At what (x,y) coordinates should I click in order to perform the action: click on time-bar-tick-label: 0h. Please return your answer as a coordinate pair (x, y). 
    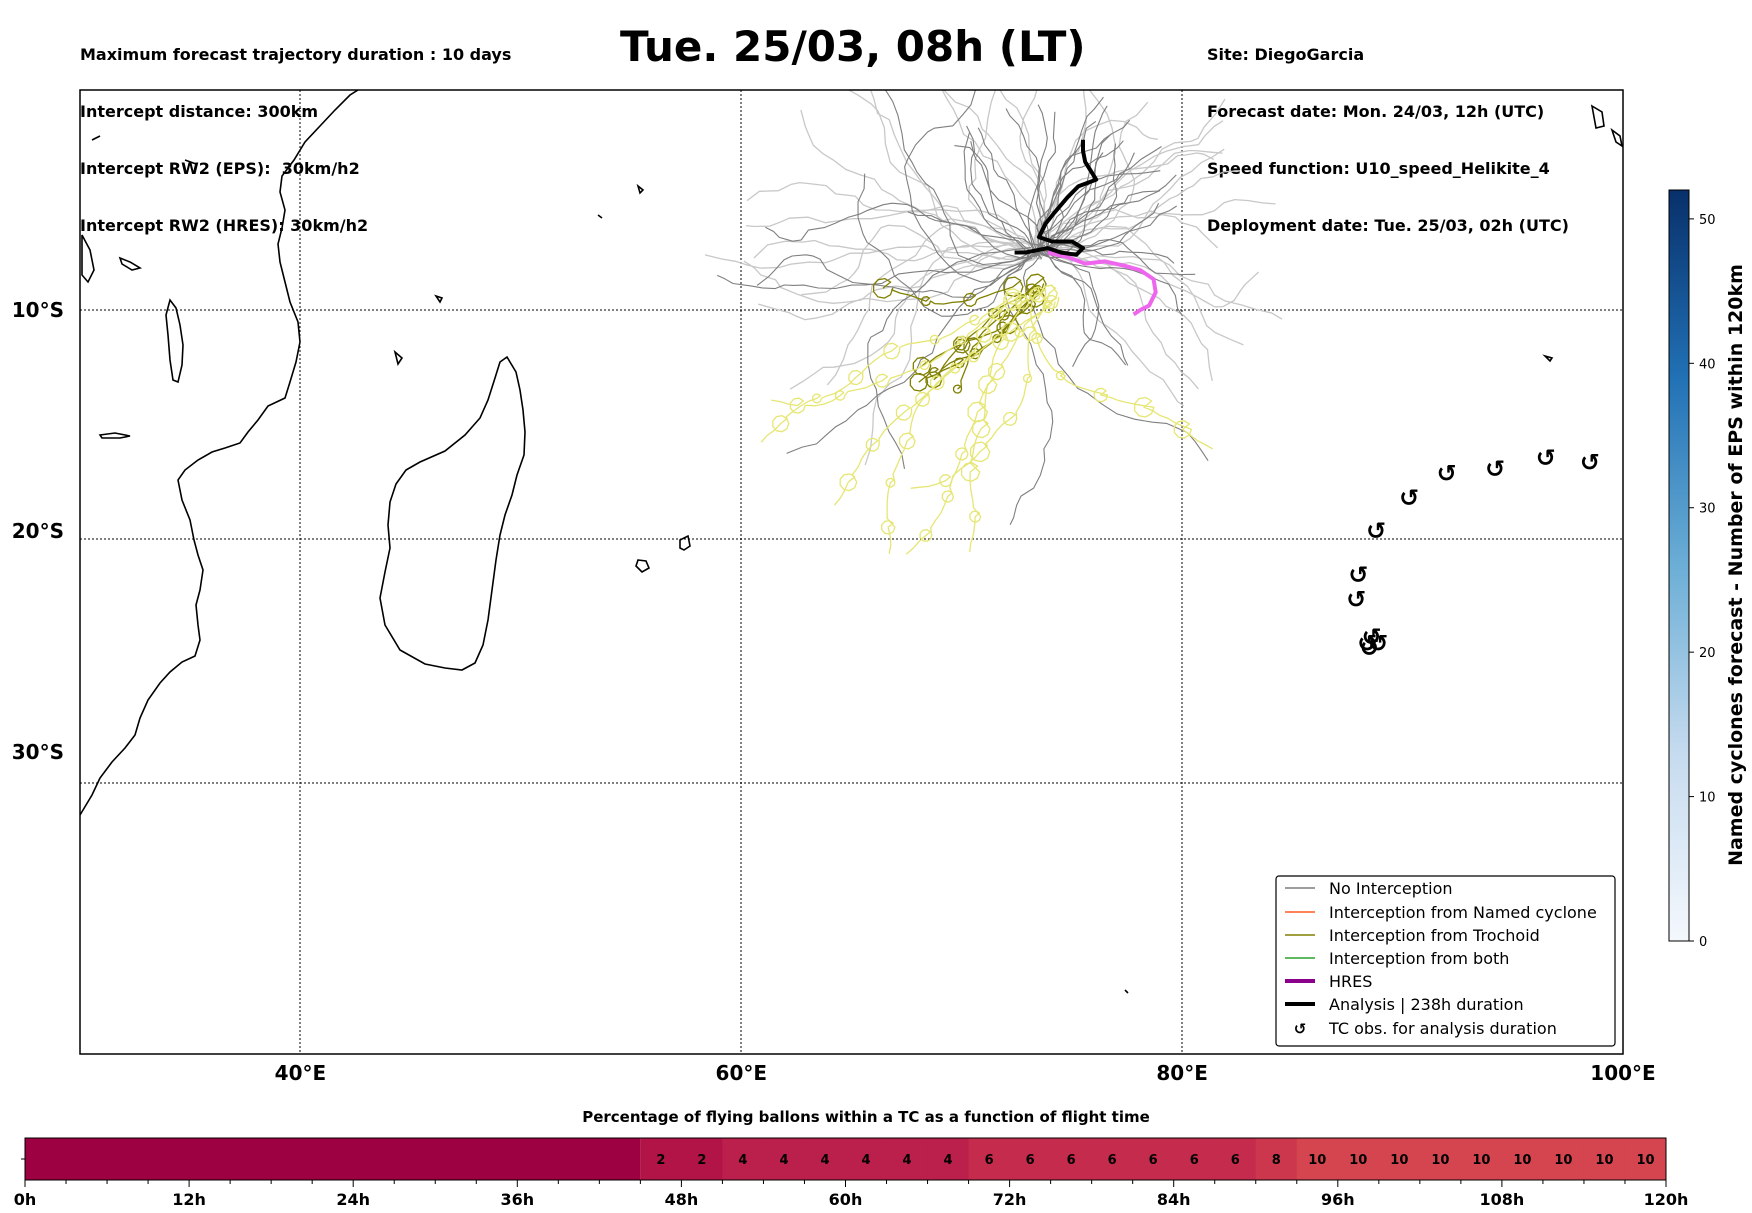
    Looking at the image, I should click on (25, 1199).